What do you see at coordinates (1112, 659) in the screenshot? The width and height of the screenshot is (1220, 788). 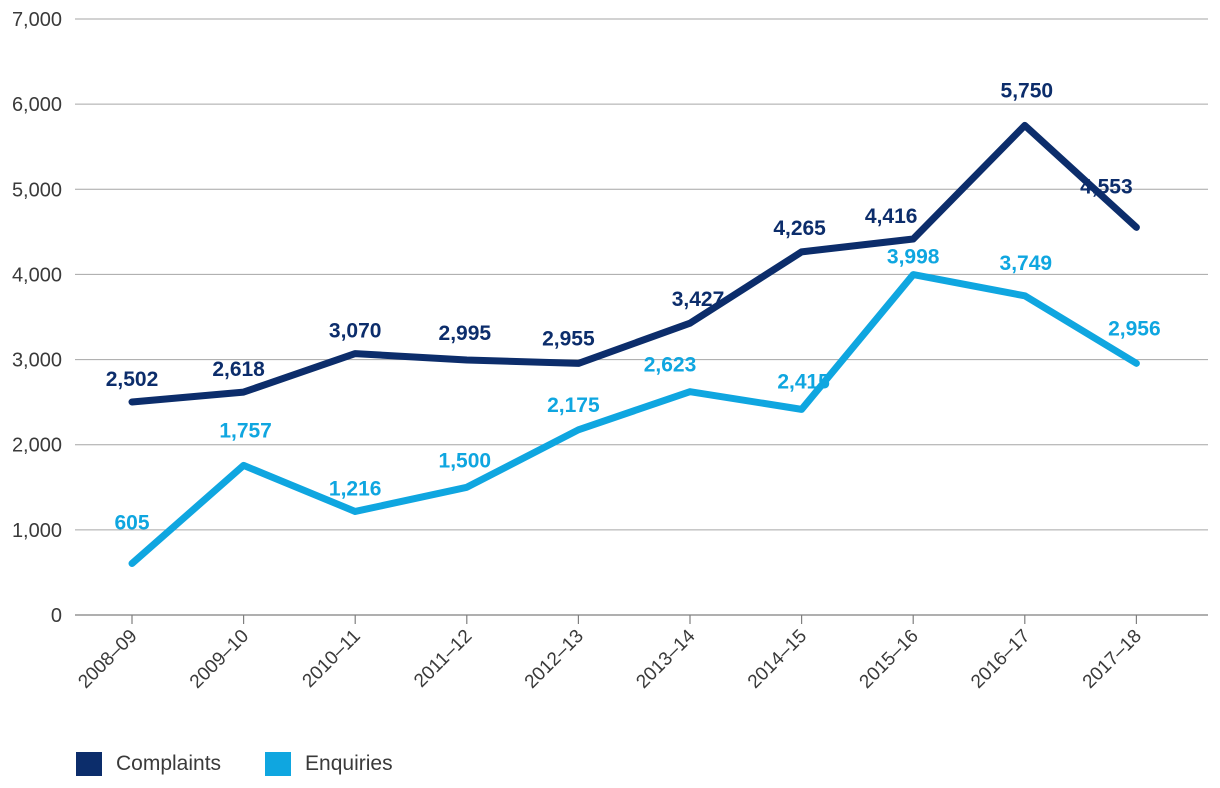 I see `x-tick-label: 2017–18` at bounding box center [1112, 659].